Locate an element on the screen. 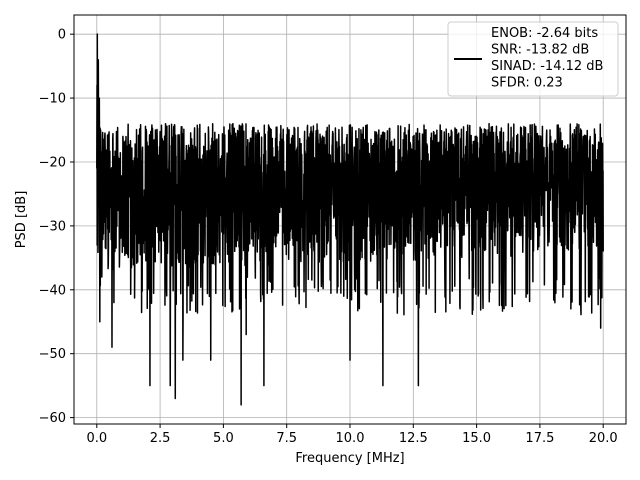 This screenshot has height=480, width=640. x-tick-label: 15.0 is located at coordinates (476, 438).